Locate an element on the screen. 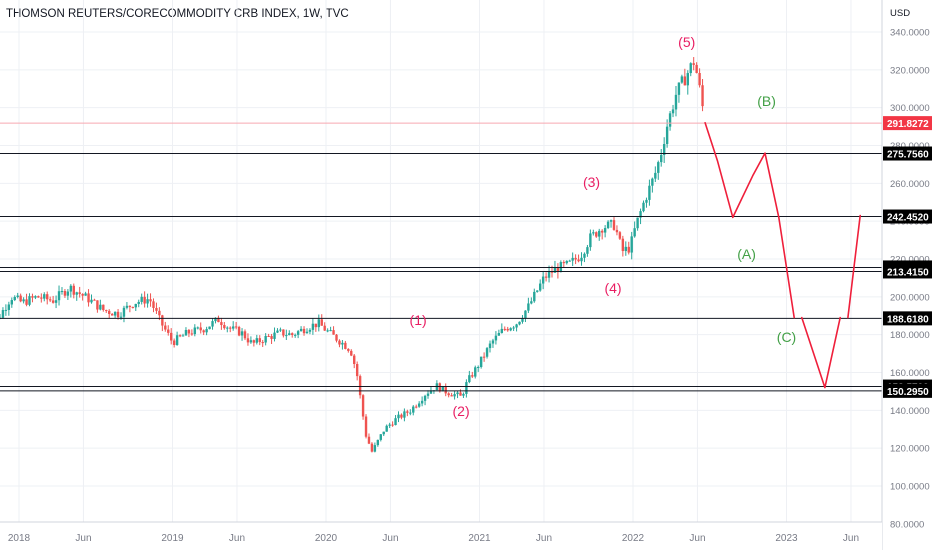 The width and height of the screenshot is (932, 550). level-badge: 242.4520 is located at coordinates (907, 216).